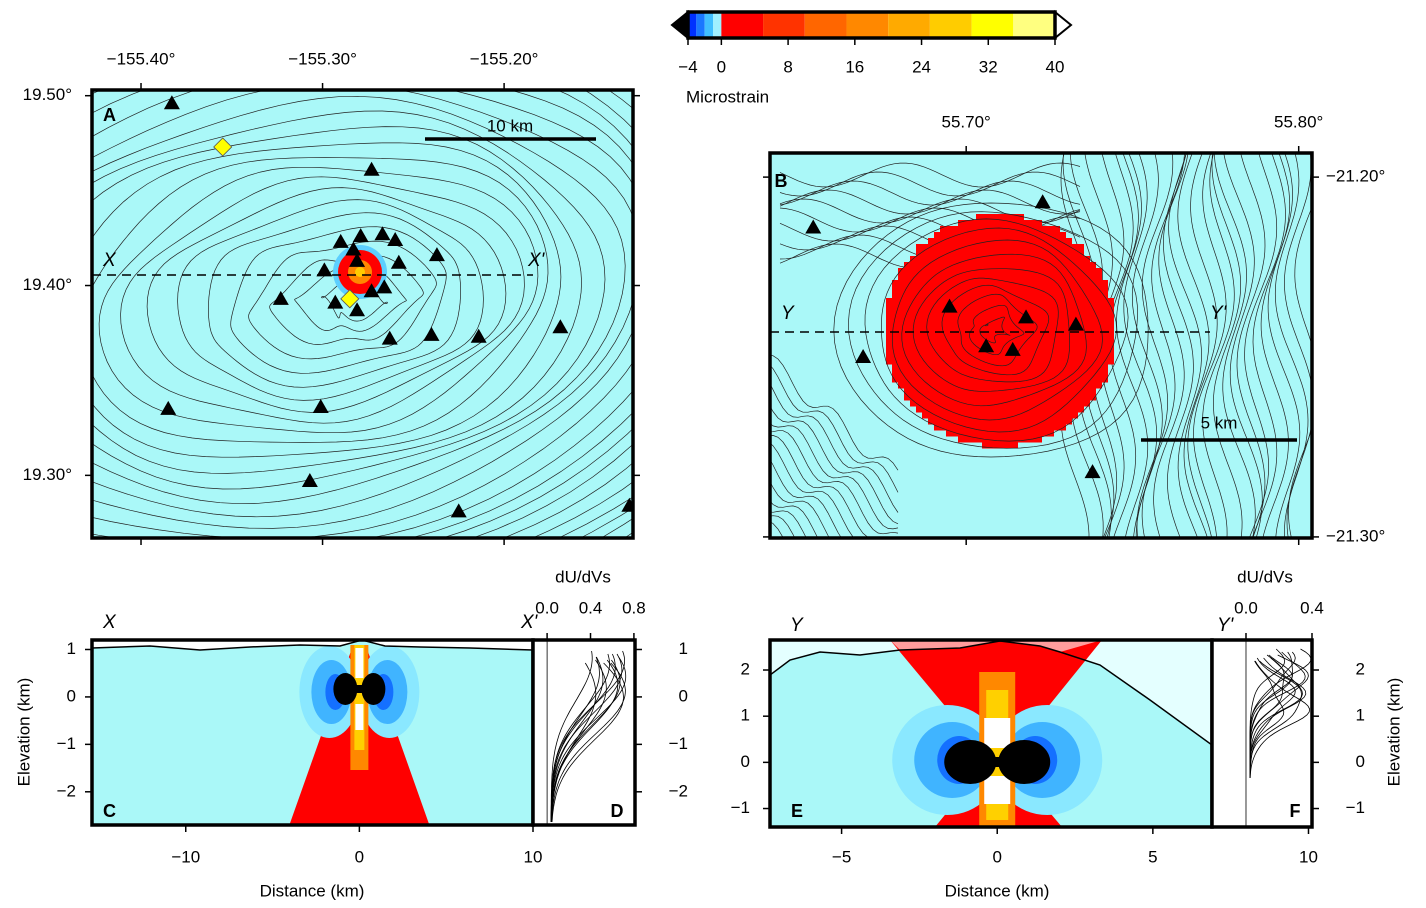  I want to click on y-tick-label: 19.50°, so click(47, 94).